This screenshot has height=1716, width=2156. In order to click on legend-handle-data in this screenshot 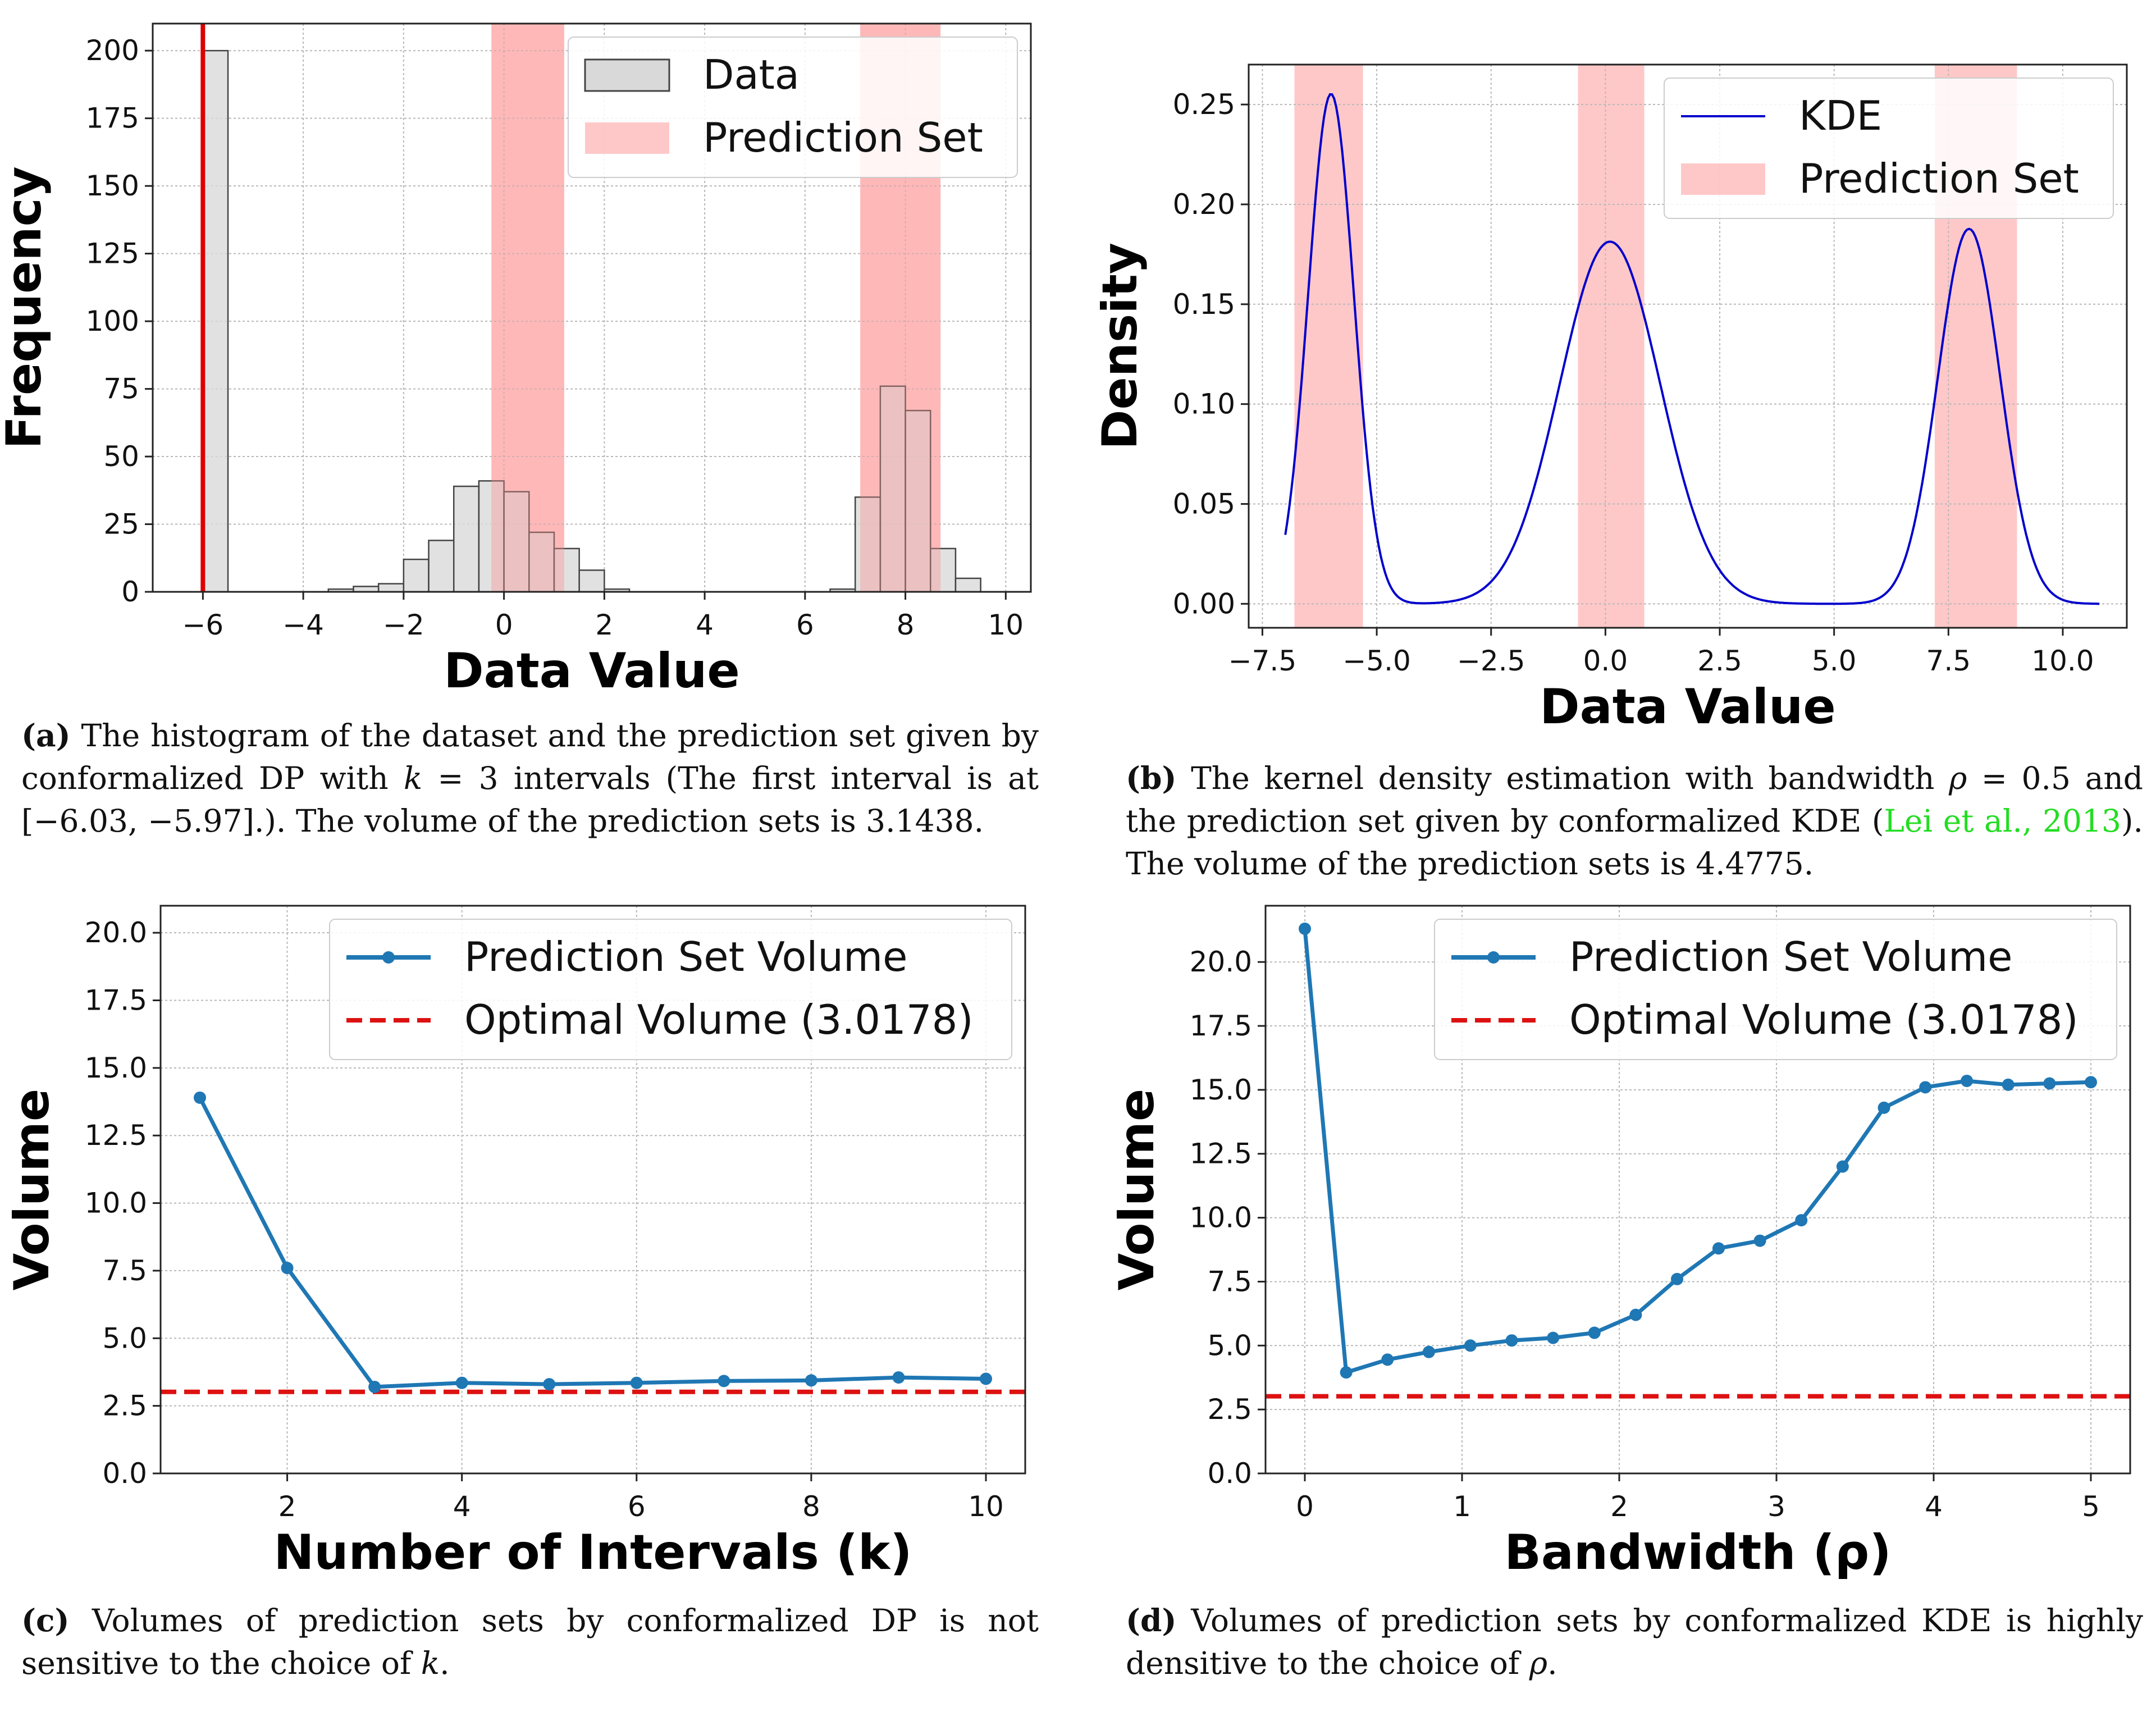, I will do `click(627, 75)`.